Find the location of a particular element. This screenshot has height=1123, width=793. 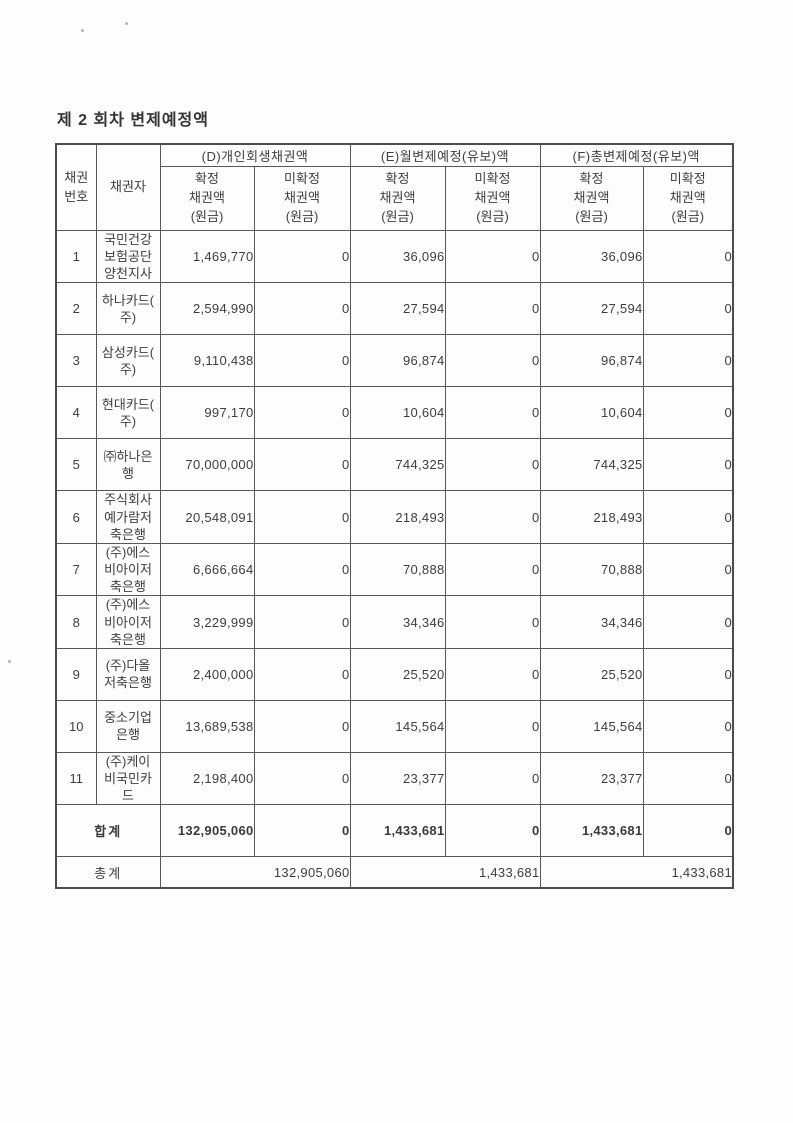

amount-e-fixed: 25,520 is located at coordinates (397, 674).